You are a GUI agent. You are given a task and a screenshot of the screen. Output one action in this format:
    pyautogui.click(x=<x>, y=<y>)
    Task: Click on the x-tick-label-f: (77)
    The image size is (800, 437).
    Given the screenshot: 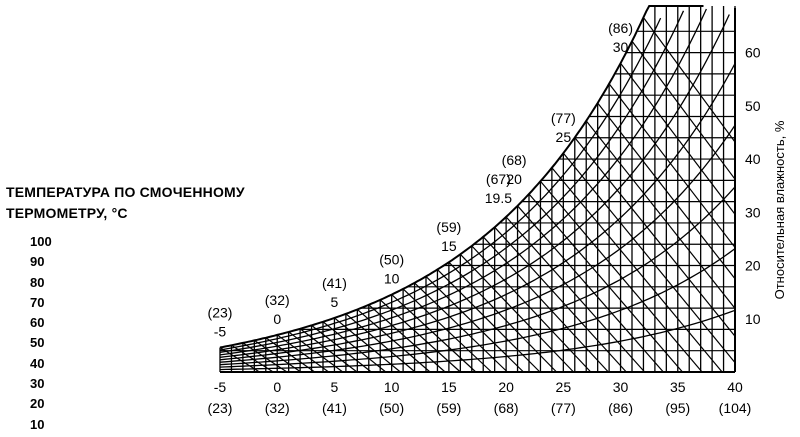 What is the action you would take?
    pyautogui.click(x=563, y=408)
    